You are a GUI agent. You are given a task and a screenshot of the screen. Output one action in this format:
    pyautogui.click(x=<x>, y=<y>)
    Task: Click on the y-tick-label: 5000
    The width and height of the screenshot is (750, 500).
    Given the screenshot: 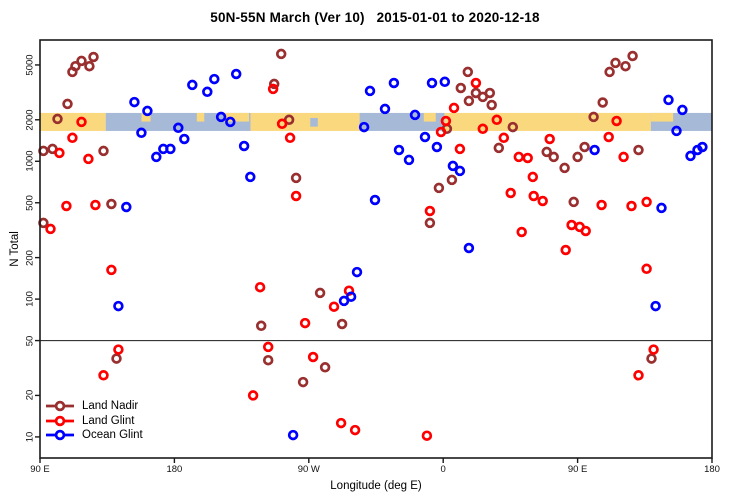 What is the action you would take?
    pyautogui.click(x=30, y=65)
    